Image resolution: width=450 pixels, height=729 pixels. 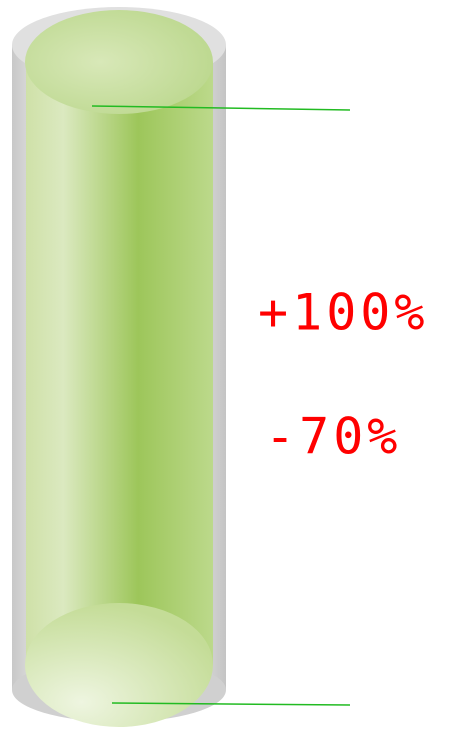 I want to click on bottom-marker-line, so click(x=231, y=704).